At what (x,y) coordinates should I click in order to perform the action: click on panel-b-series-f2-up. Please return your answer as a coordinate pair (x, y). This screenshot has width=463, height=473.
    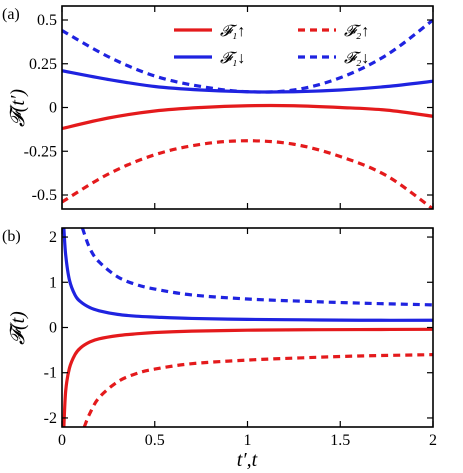
    Looking at the image, I should click on (257, 390).